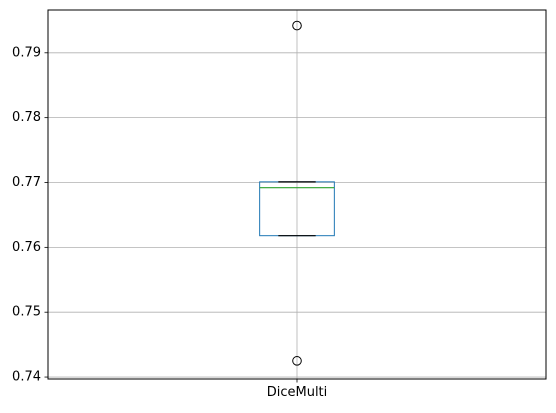  What do you see at coordinates (26, 312) in the screenshot?
I see `y-tick-label: 0.75` at bounding box center [26, 312].